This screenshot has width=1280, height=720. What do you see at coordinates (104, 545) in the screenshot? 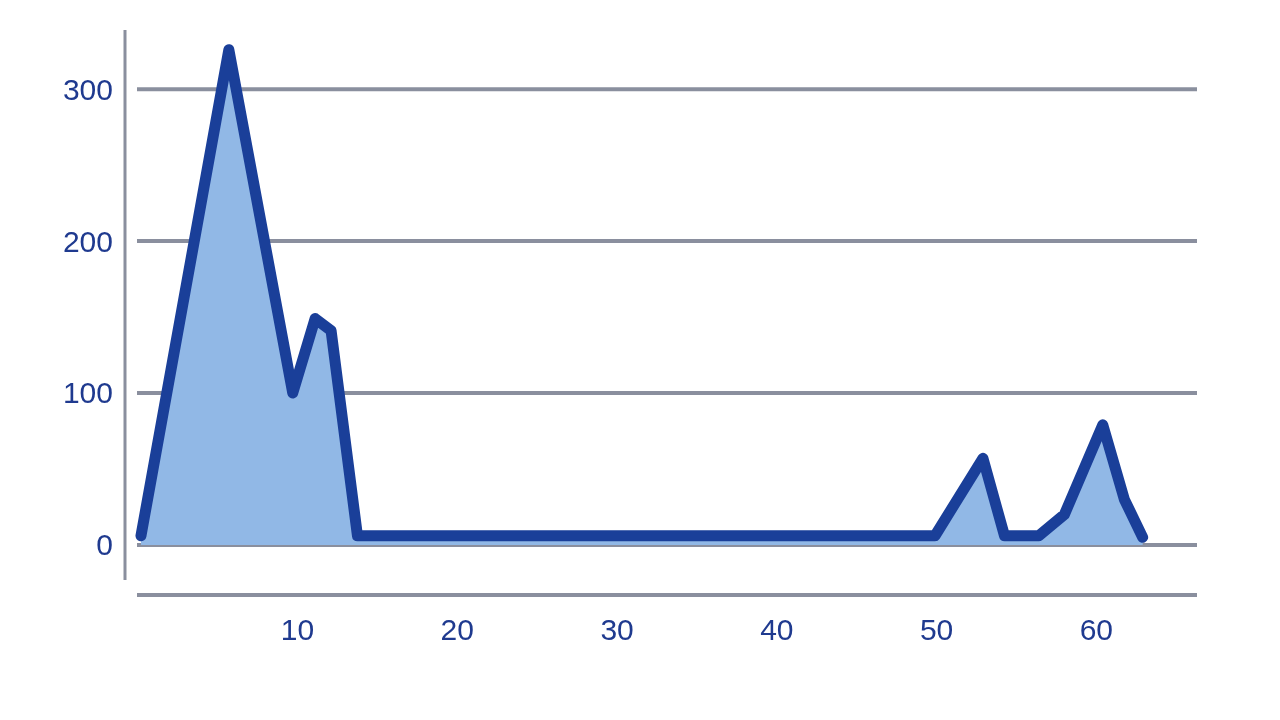
I see `y-tick-label: 0` at bounding box center [104, 545].